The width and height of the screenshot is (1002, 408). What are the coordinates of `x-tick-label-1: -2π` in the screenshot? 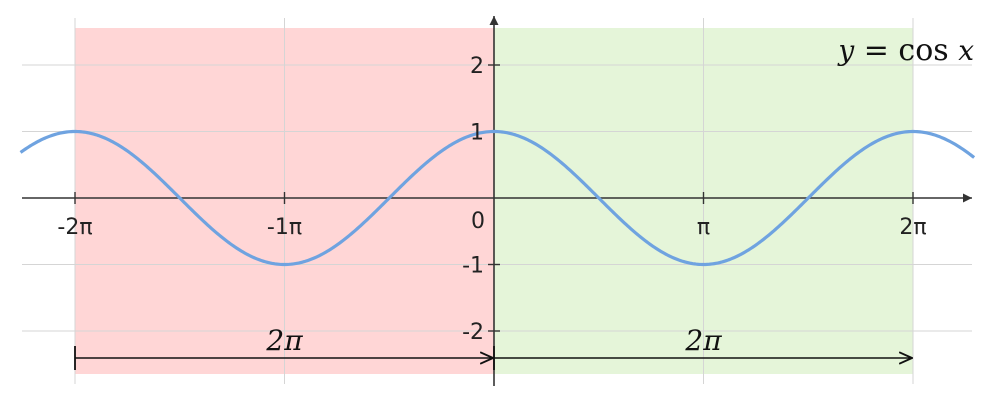 It's located at (74, 227).